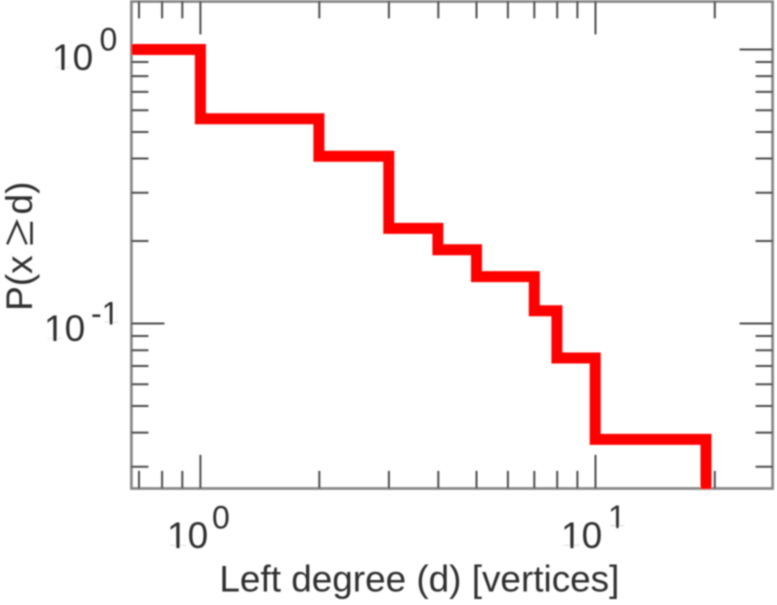  I want to click on svg-text: 1, so click(617, 517).